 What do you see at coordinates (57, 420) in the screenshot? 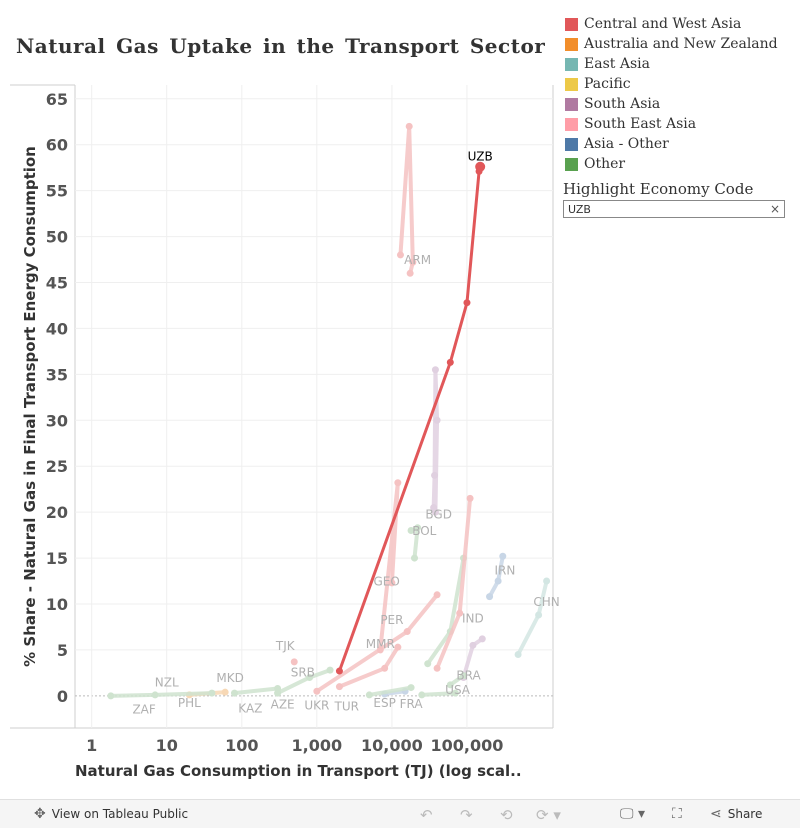
I see `y-tick-label: 30` at bounding box center [57, 420].